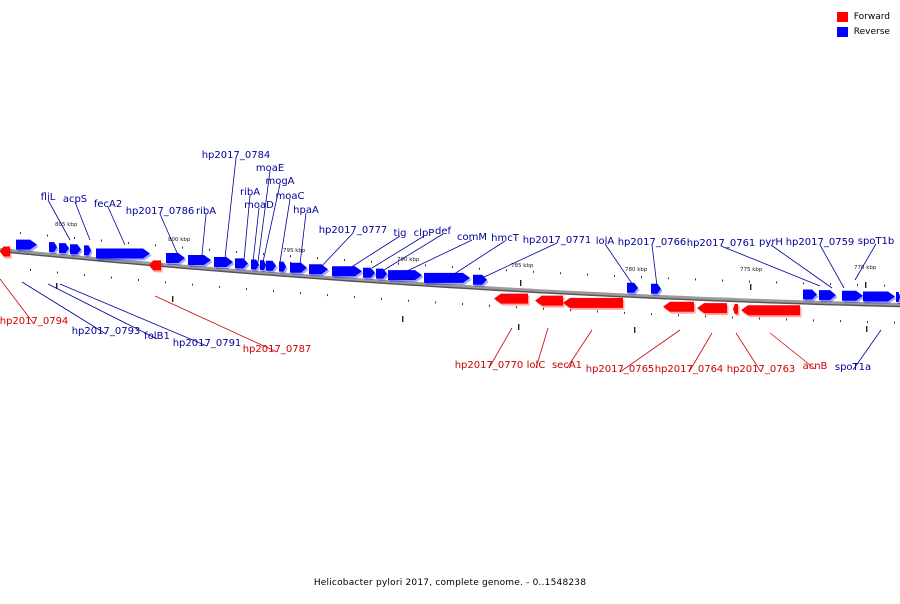 This screenshot has height=604, width=900. What do you see at coordinates (853, 367) in the screenshot?
I see `reverse-gene-spot1a-label: spoT1a` at bounding box center [853, 367].